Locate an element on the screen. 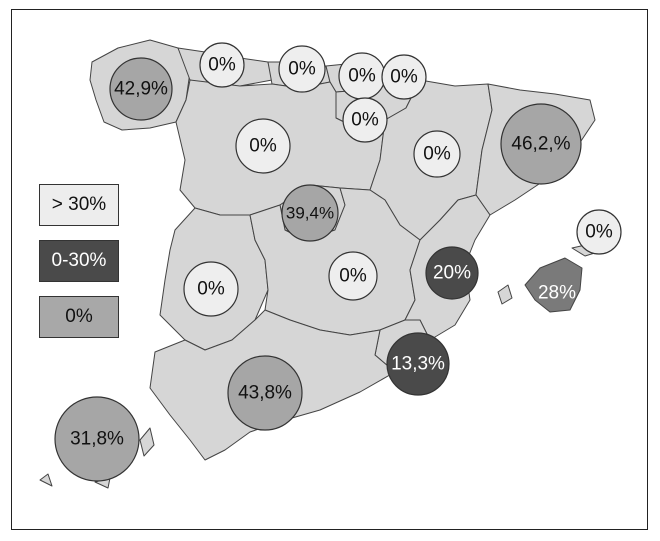 The width and height of the screenshot is (660, 541). label-aragon: 0% is located at coordinates (437, 154).